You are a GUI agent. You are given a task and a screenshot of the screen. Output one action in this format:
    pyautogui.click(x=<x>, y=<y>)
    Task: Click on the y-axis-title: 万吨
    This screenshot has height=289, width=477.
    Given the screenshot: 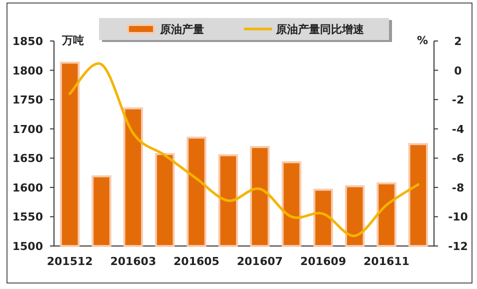 What is the action you would take?
    pyautogui.click(x=72, y=40)
    